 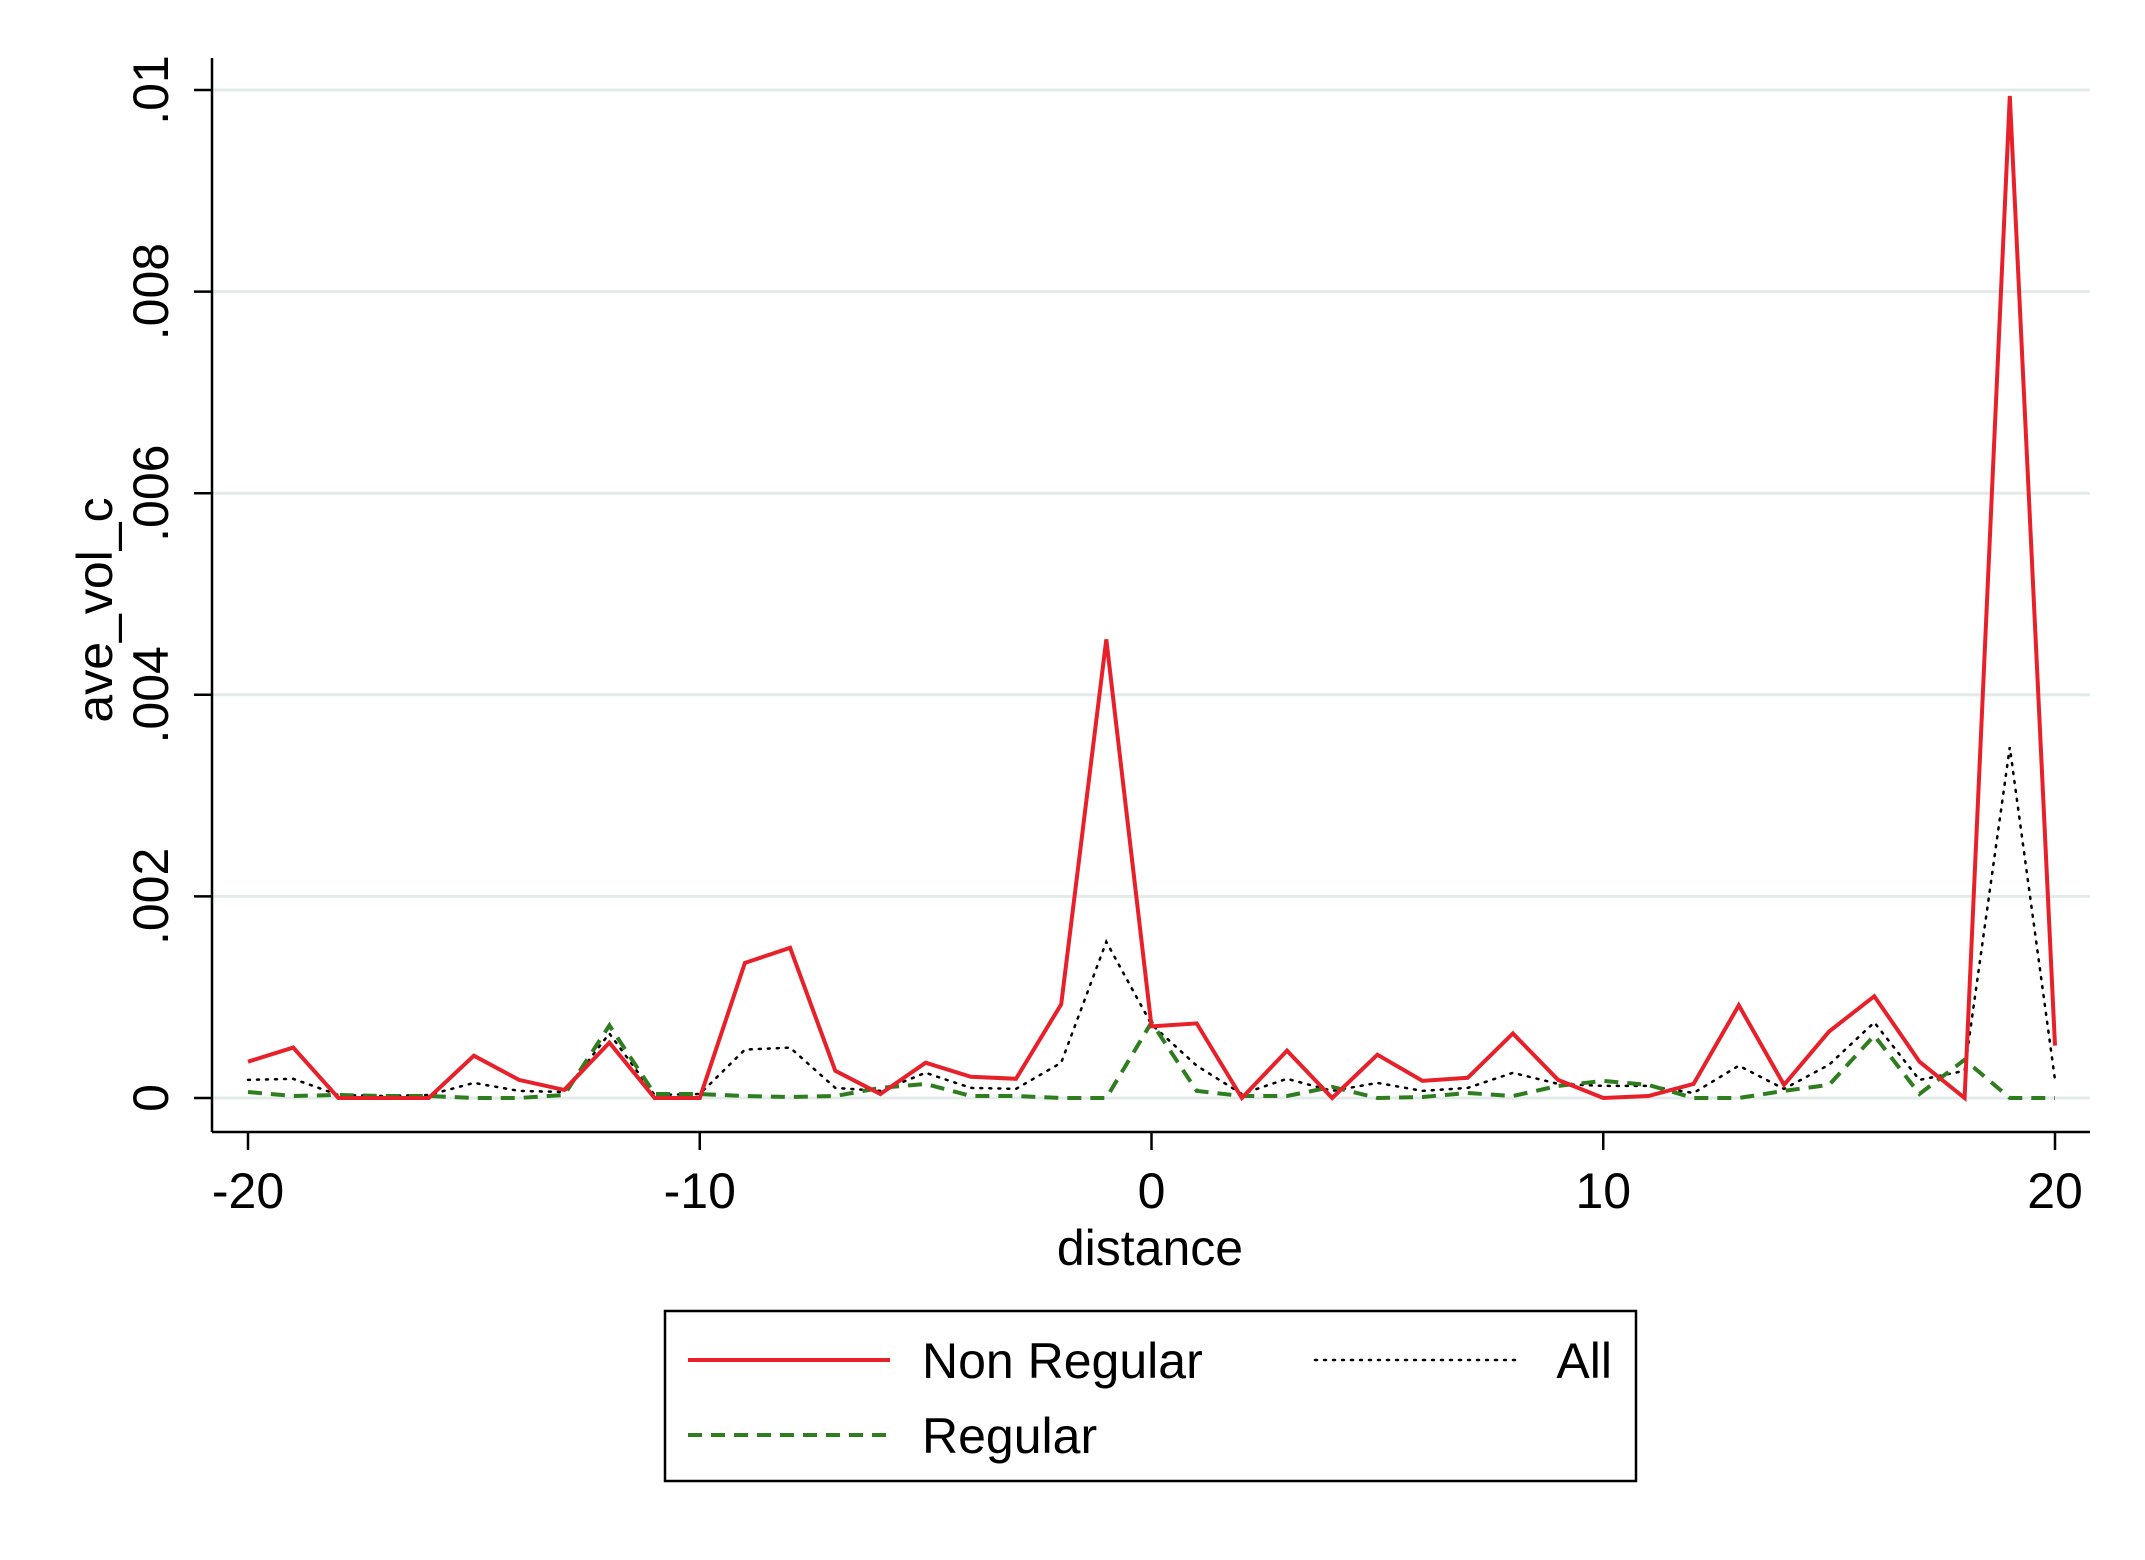 I want to click on y-tick-label: .008, so click(x=151, y=291).